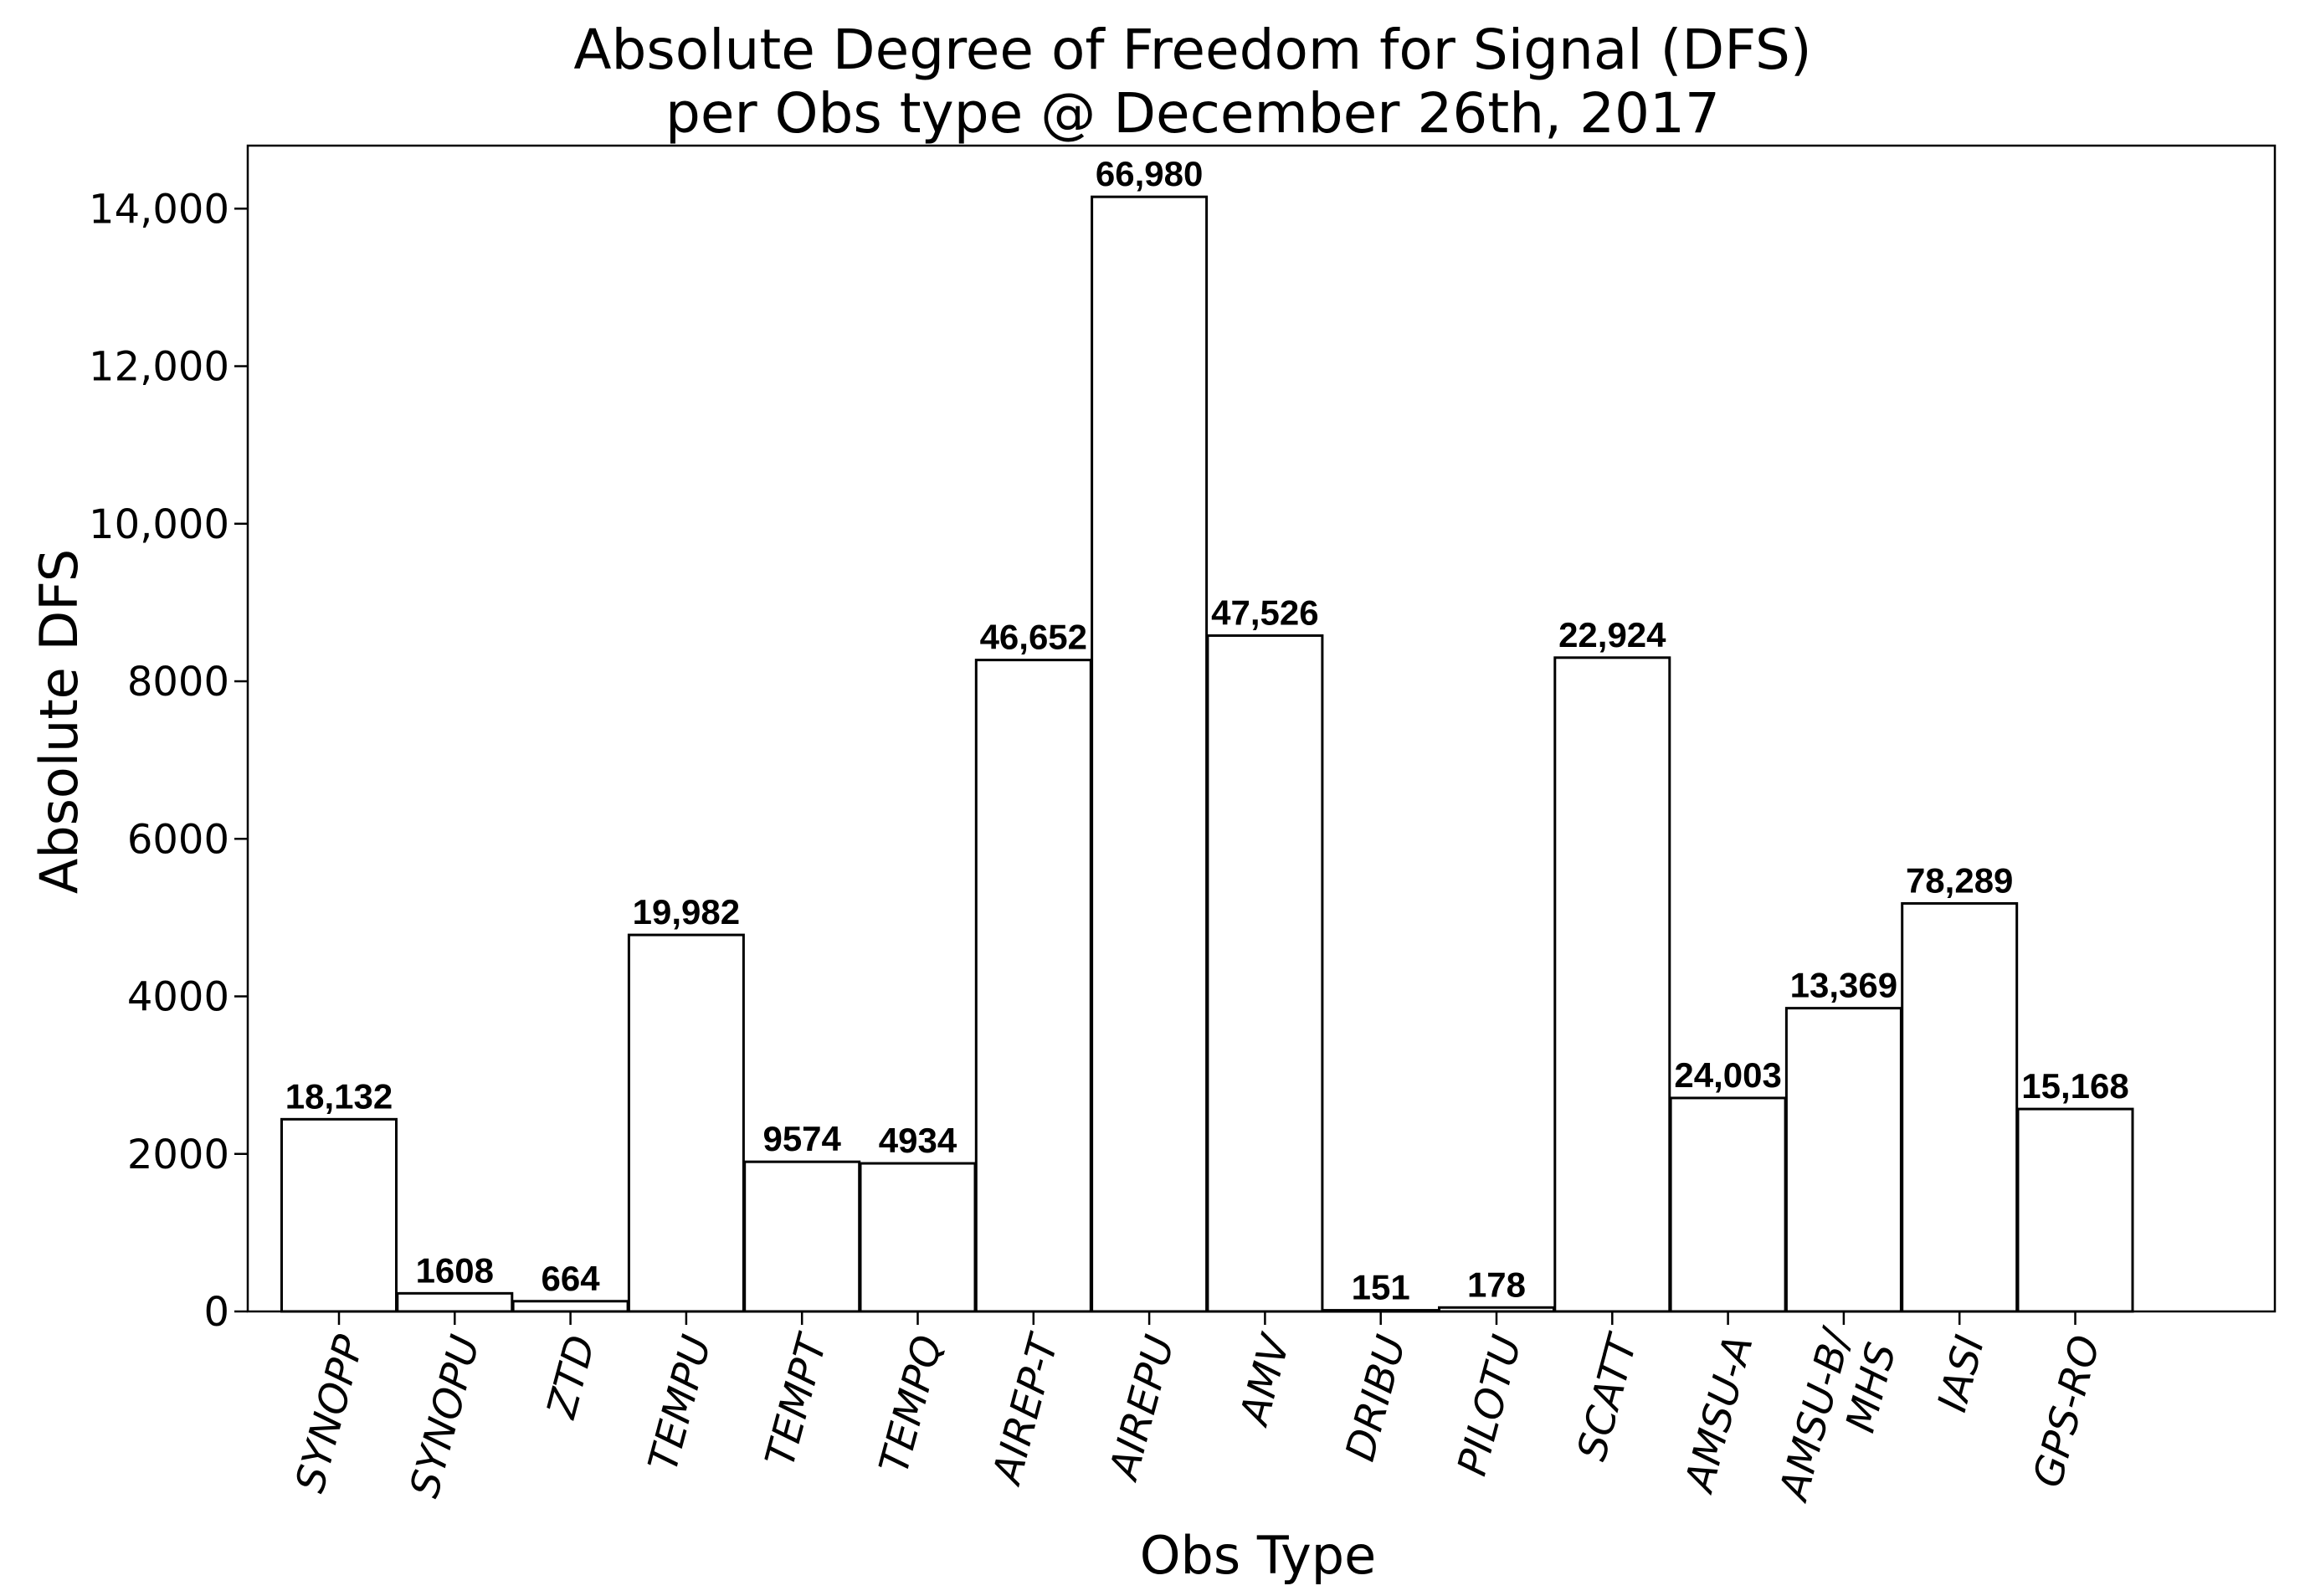 This screenshot has height=1596, width=2305. I want to click on x-tick-label: SYNOPU, so click(445, 1416).